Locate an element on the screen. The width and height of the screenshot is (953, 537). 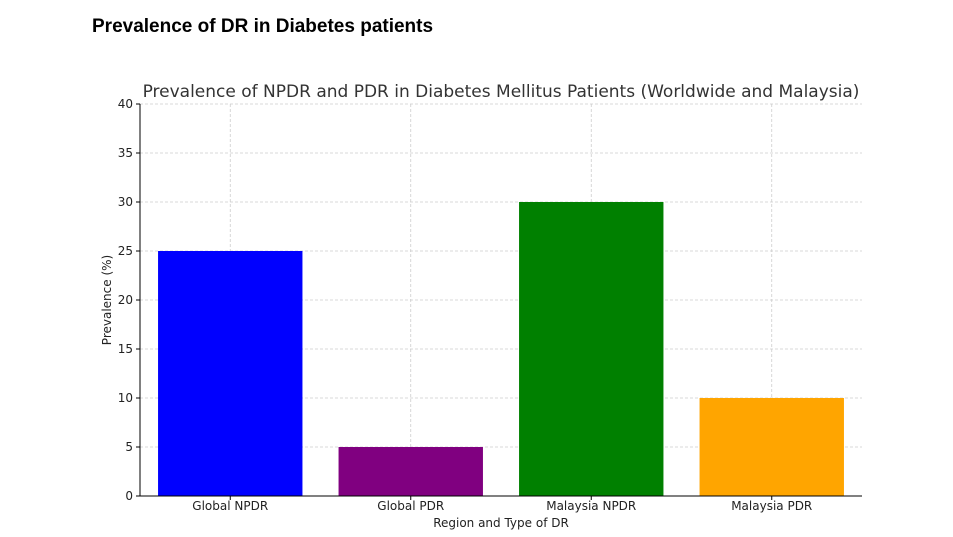
y-tick-label: 15 is located at coordinates (125, 349).